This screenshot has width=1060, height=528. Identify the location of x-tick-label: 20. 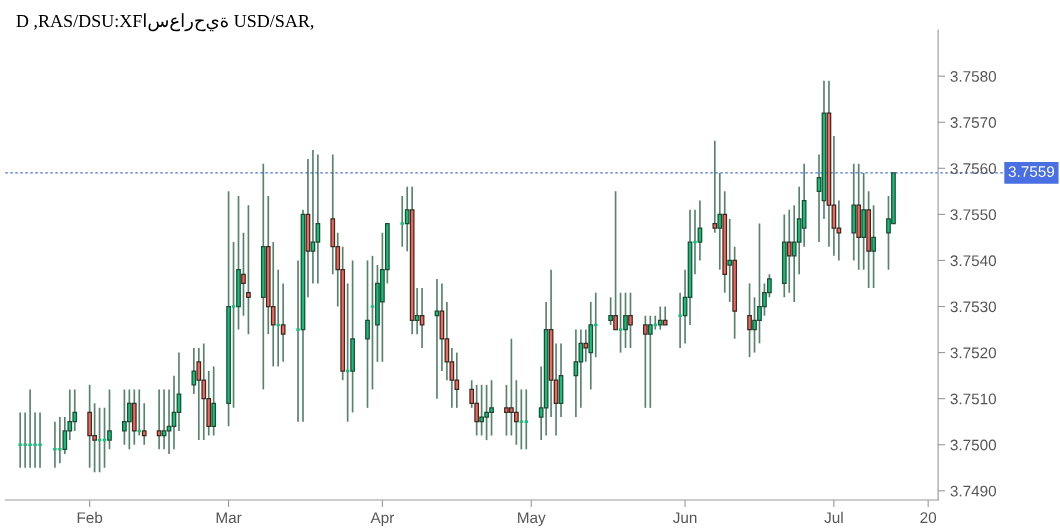
(928, 518).